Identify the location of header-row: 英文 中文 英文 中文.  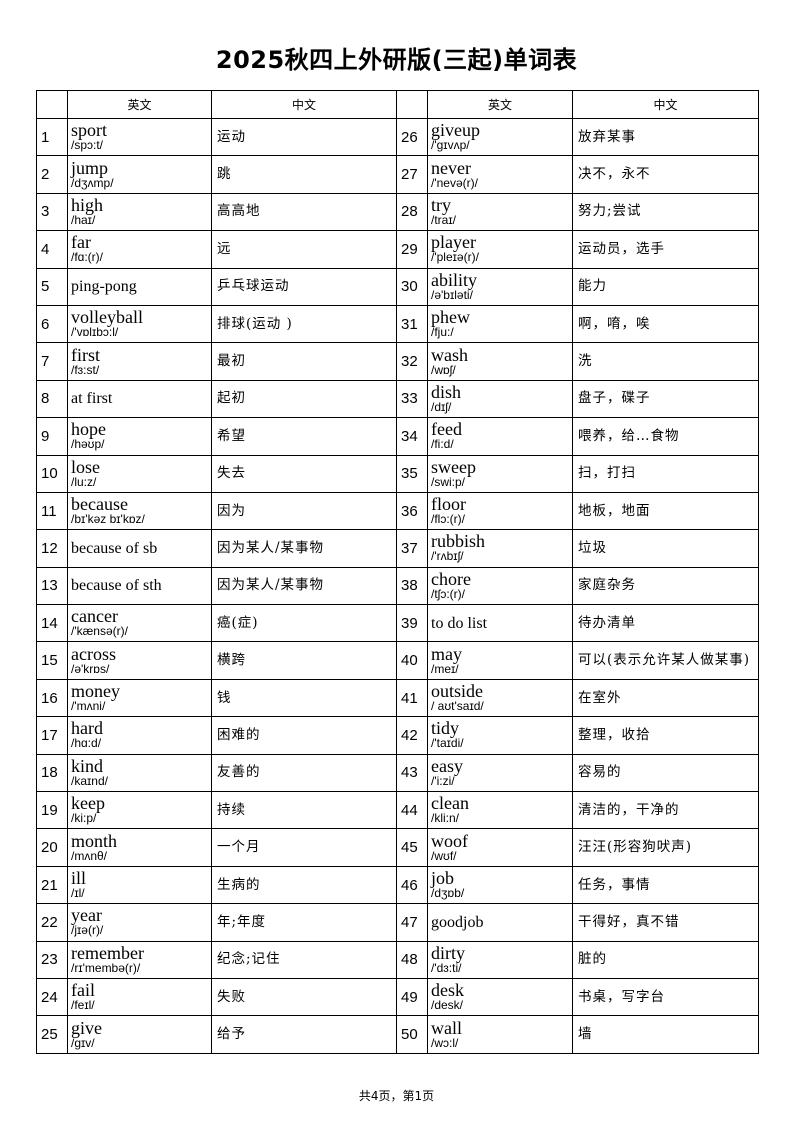
(397, 104).